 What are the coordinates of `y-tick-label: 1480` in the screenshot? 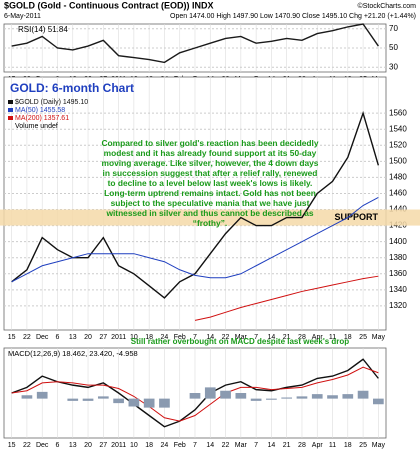 It's located at (398, 177).